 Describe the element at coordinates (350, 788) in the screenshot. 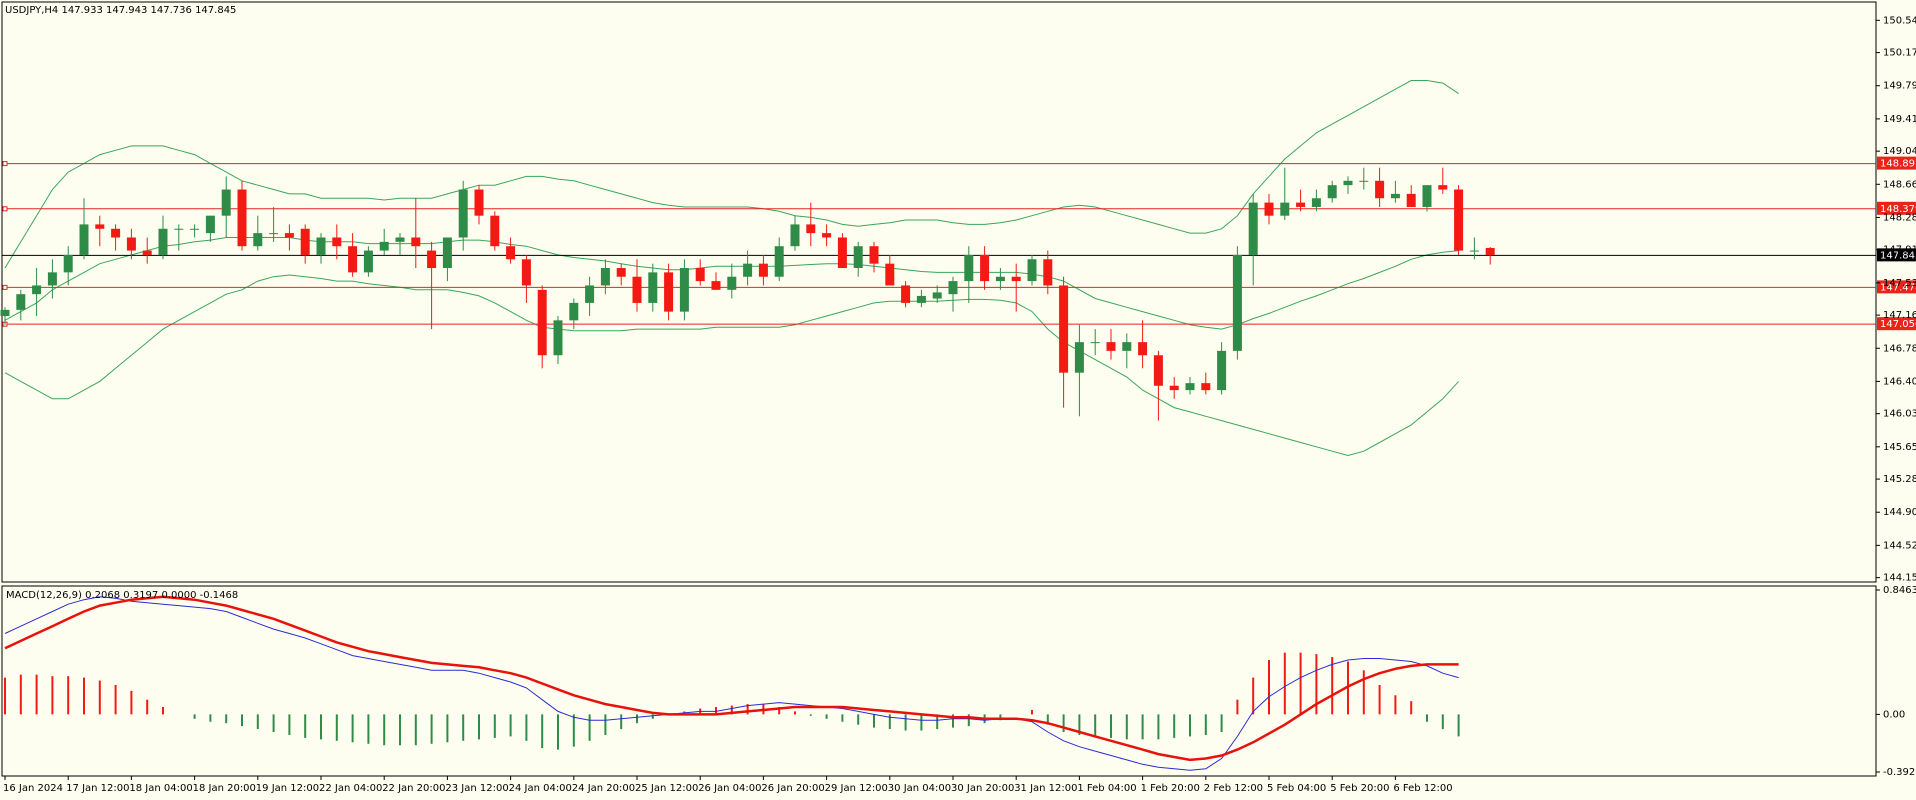

I see `time-tick-label: 22 Jan 04:00` at that location.